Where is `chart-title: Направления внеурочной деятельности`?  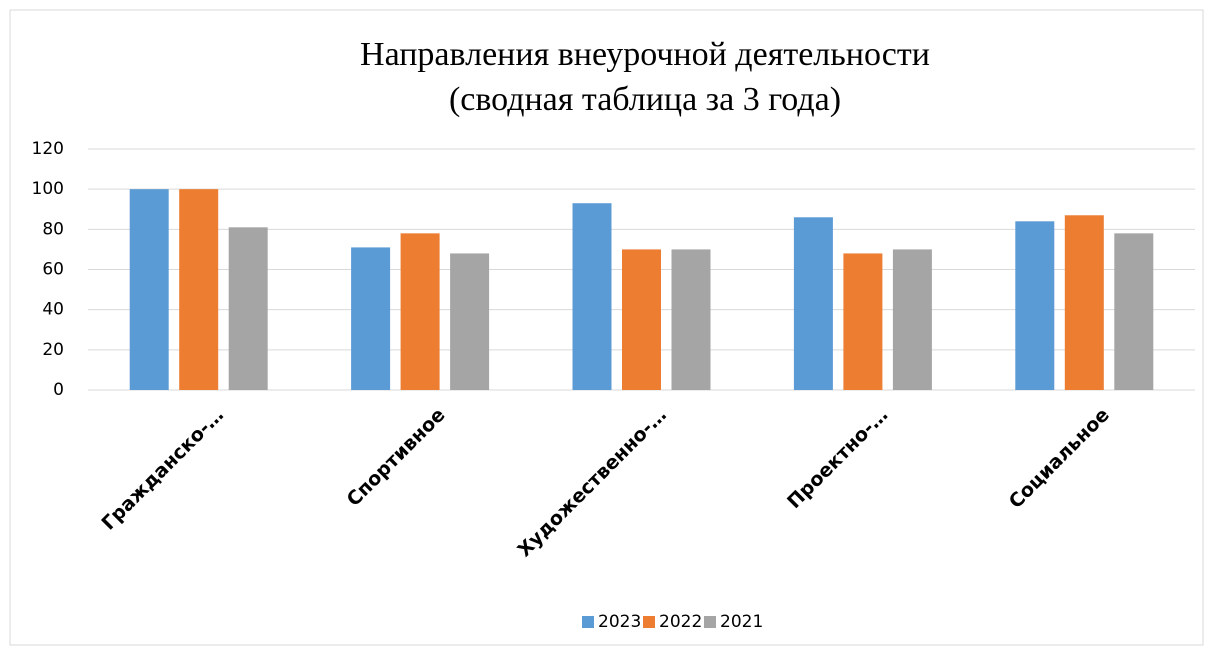
chart-title: Направления внеурочной деятельности is located at coordinates (645, 54).